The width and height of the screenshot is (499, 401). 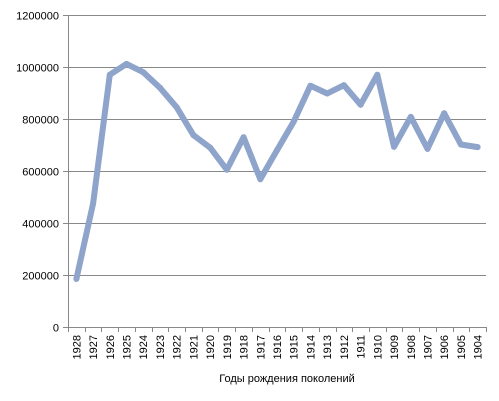 What do you see at coordinates (287, 379) in the screenshot?
I see `x-axis-title: Годы рождения поколений` at bounding box center [287, 379].